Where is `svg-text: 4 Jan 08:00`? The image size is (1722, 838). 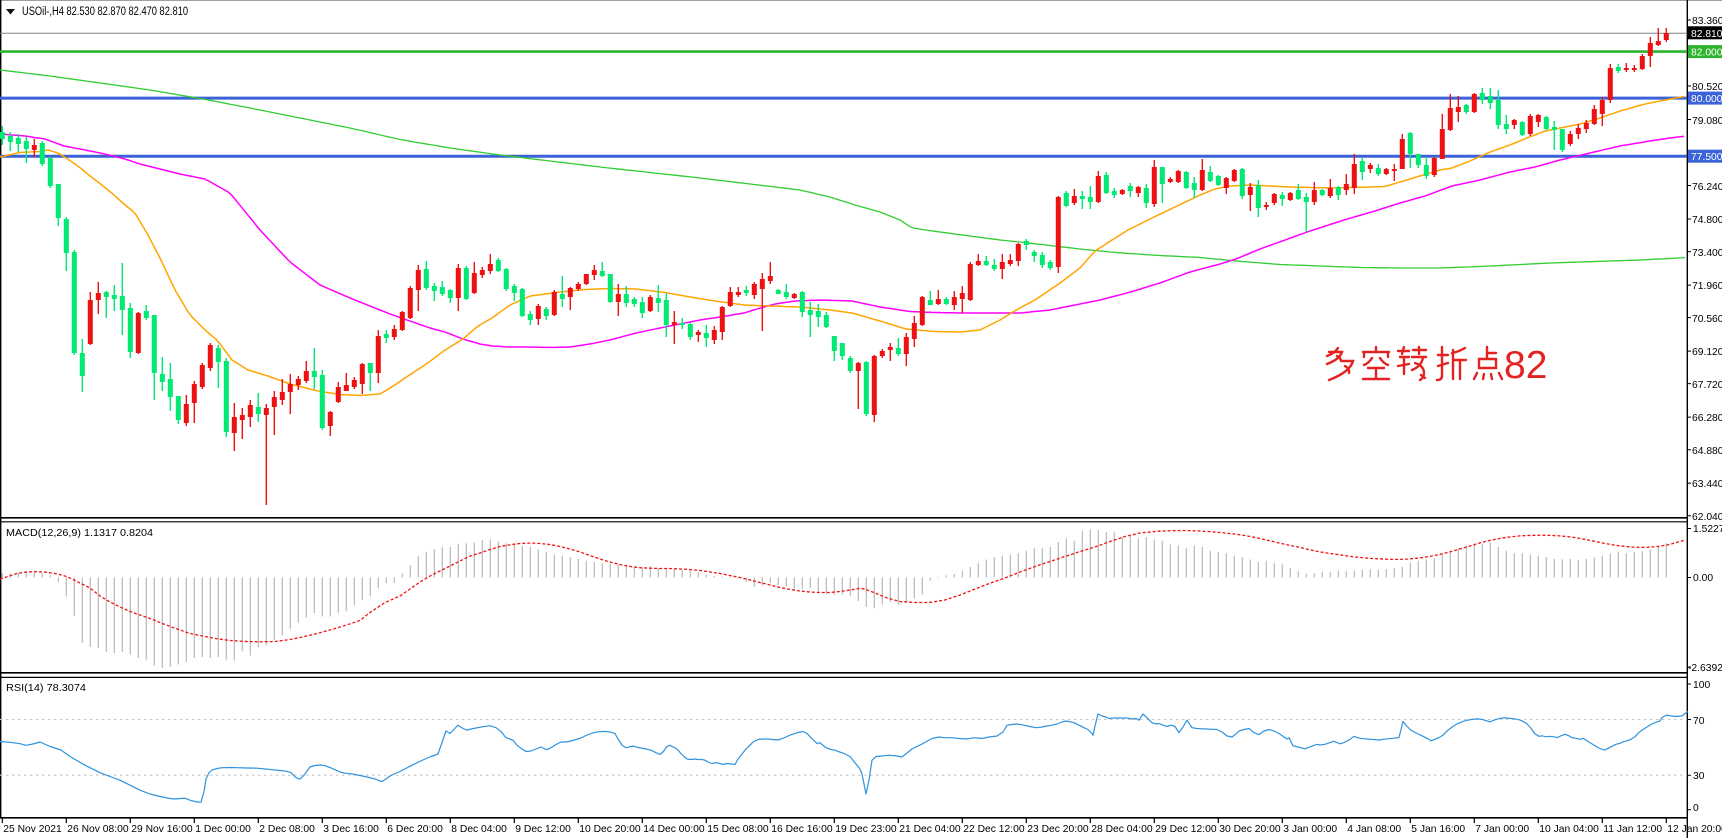
svg-text: 4 Jan 08:00 is located at coordinates (1374, 829).